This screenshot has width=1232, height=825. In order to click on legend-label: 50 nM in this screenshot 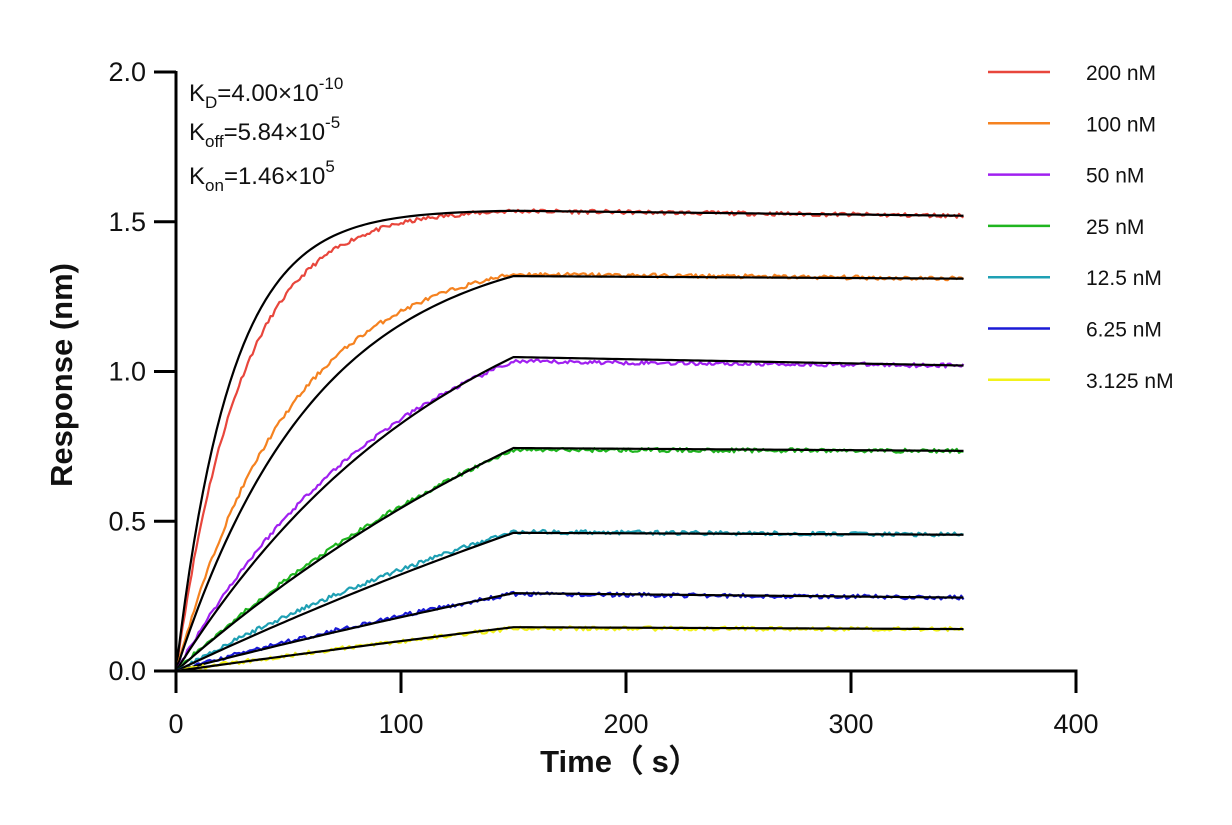, I will do `click(1115, 176)`.